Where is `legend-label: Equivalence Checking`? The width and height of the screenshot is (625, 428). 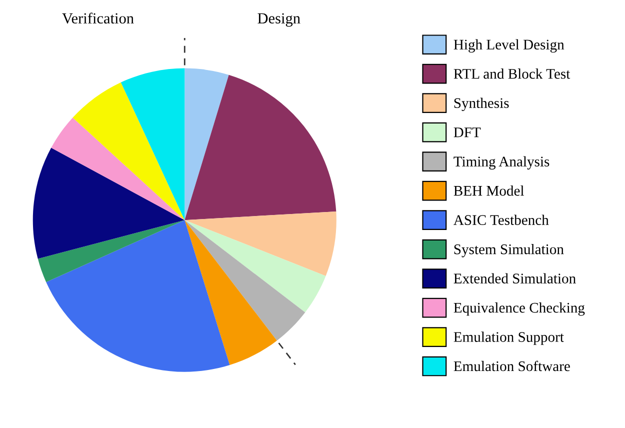
legend-label: Equivalence Checking is located at coordinates (519, 309).